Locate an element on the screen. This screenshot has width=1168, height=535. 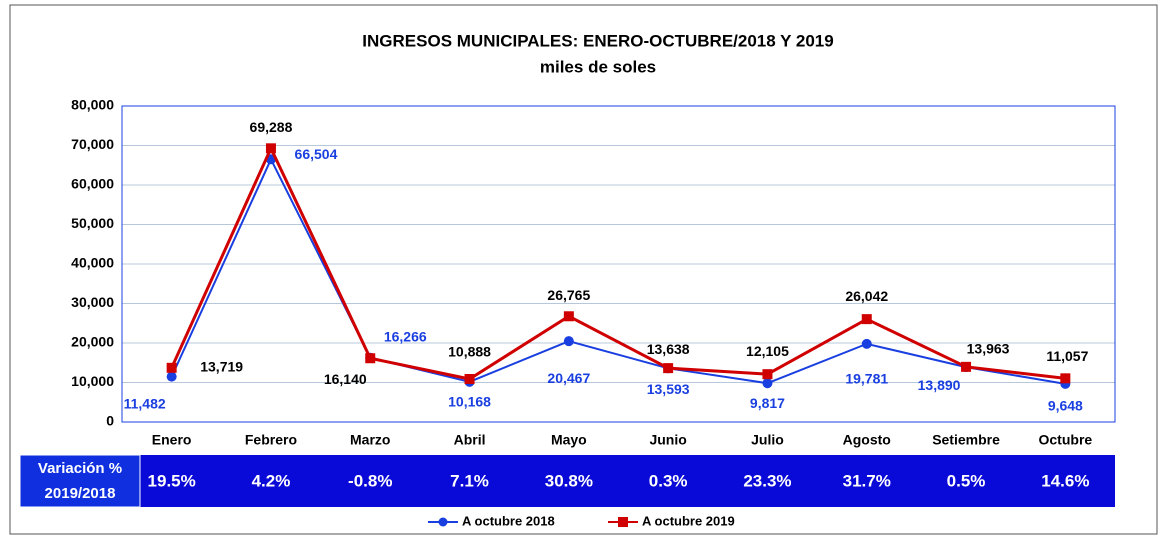
legend-label: A octubre 2019 is located at coordinates (688, 520).